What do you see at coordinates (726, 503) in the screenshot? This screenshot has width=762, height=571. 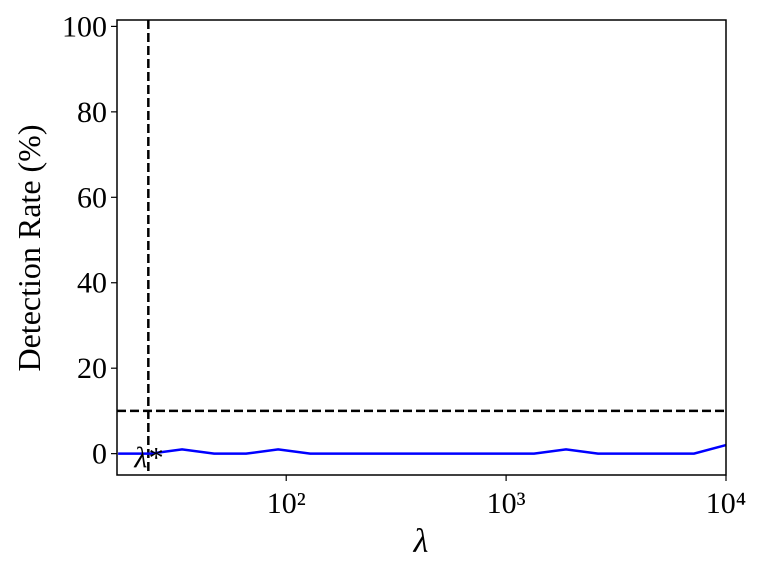 I see `x-tick-label: 10⁴` at bounding box center [726, 503].